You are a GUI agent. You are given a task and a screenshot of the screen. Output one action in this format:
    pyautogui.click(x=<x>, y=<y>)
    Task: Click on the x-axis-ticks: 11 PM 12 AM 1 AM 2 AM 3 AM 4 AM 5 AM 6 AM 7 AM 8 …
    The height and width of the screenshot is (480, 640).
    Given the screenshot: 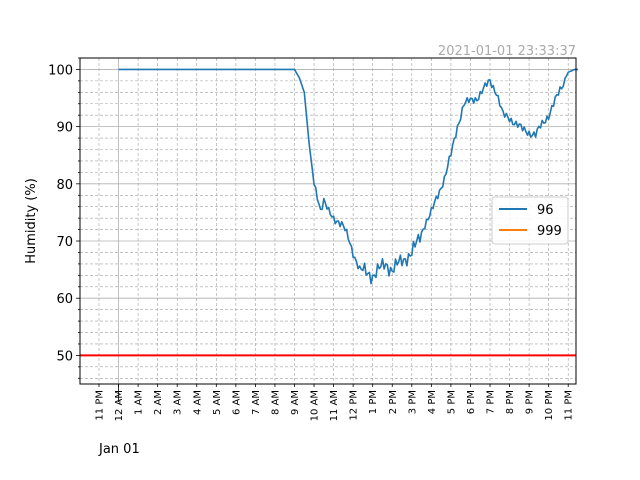 What is the action you would take?
    pyautogui.click(x=335, y=402)
    